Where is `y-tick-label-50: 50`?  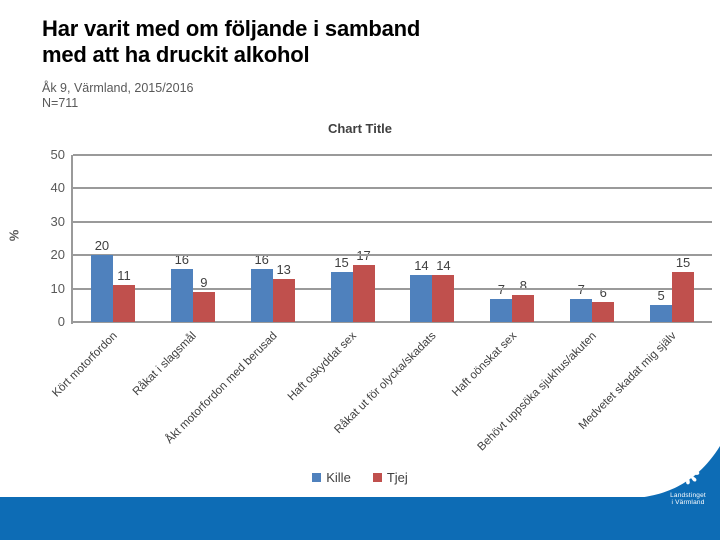 y-tick-label-50: 50 is located at coordinates (57, 154).